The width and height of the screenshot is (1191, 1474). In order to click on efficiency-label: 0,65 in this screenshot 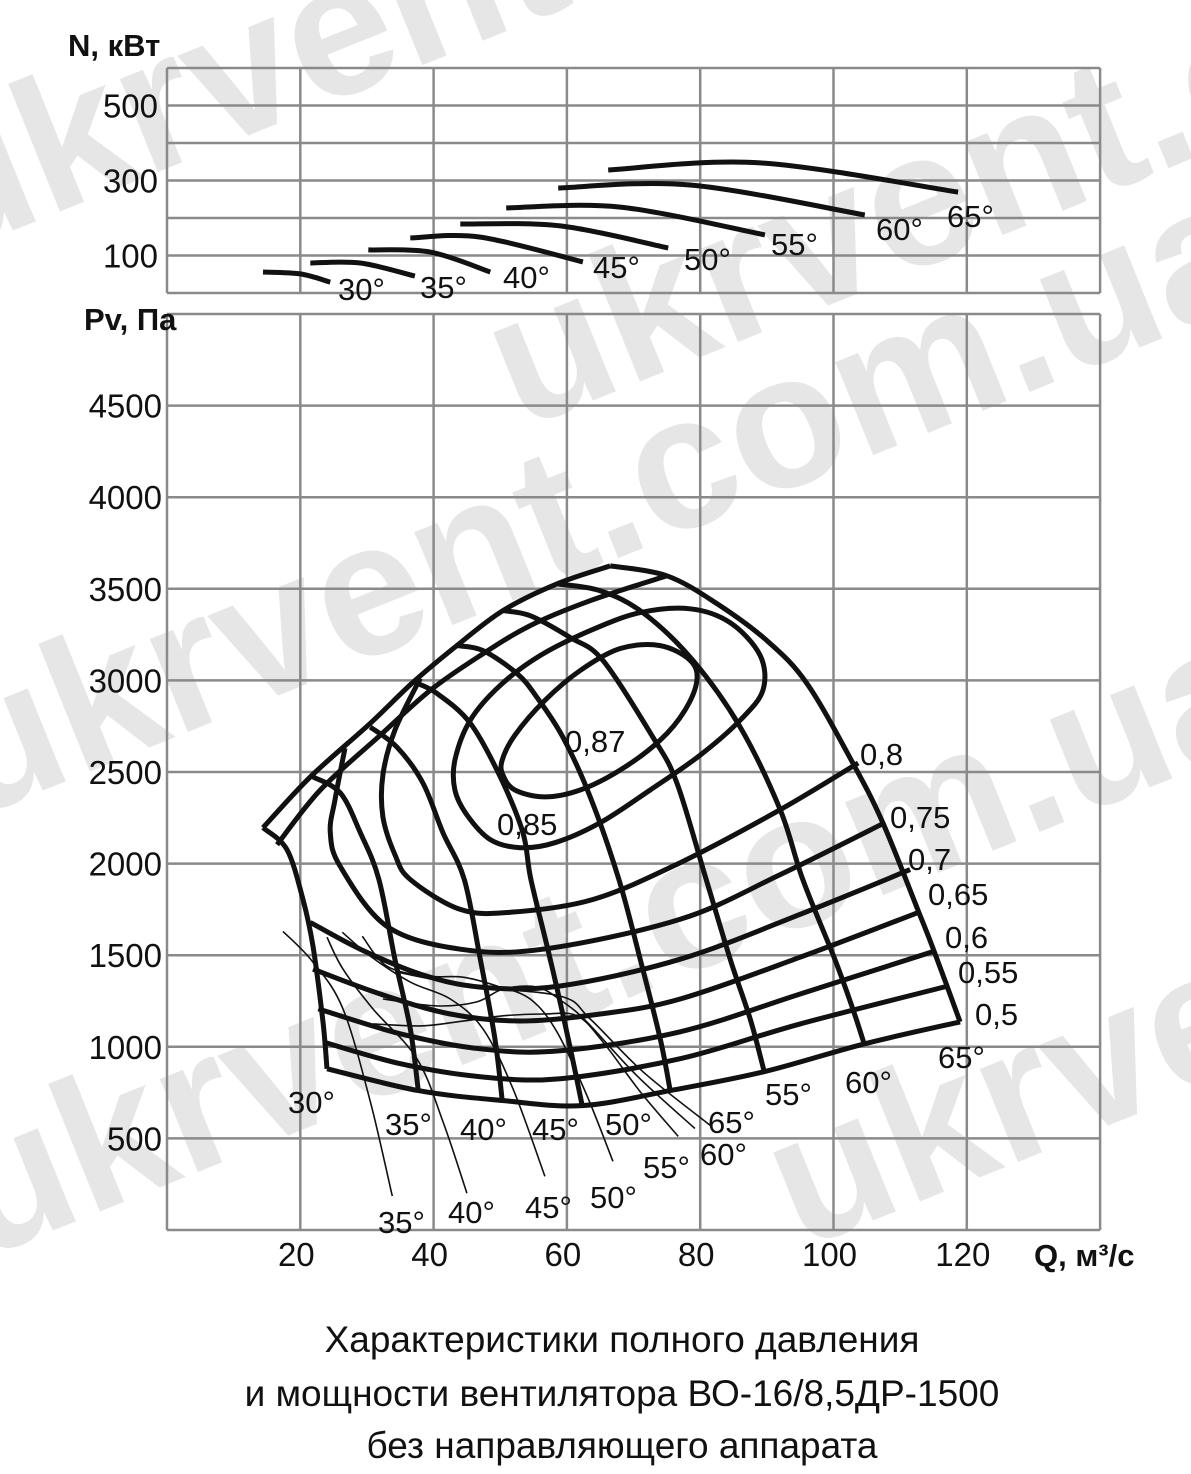, I will do `click(958, 894)`.